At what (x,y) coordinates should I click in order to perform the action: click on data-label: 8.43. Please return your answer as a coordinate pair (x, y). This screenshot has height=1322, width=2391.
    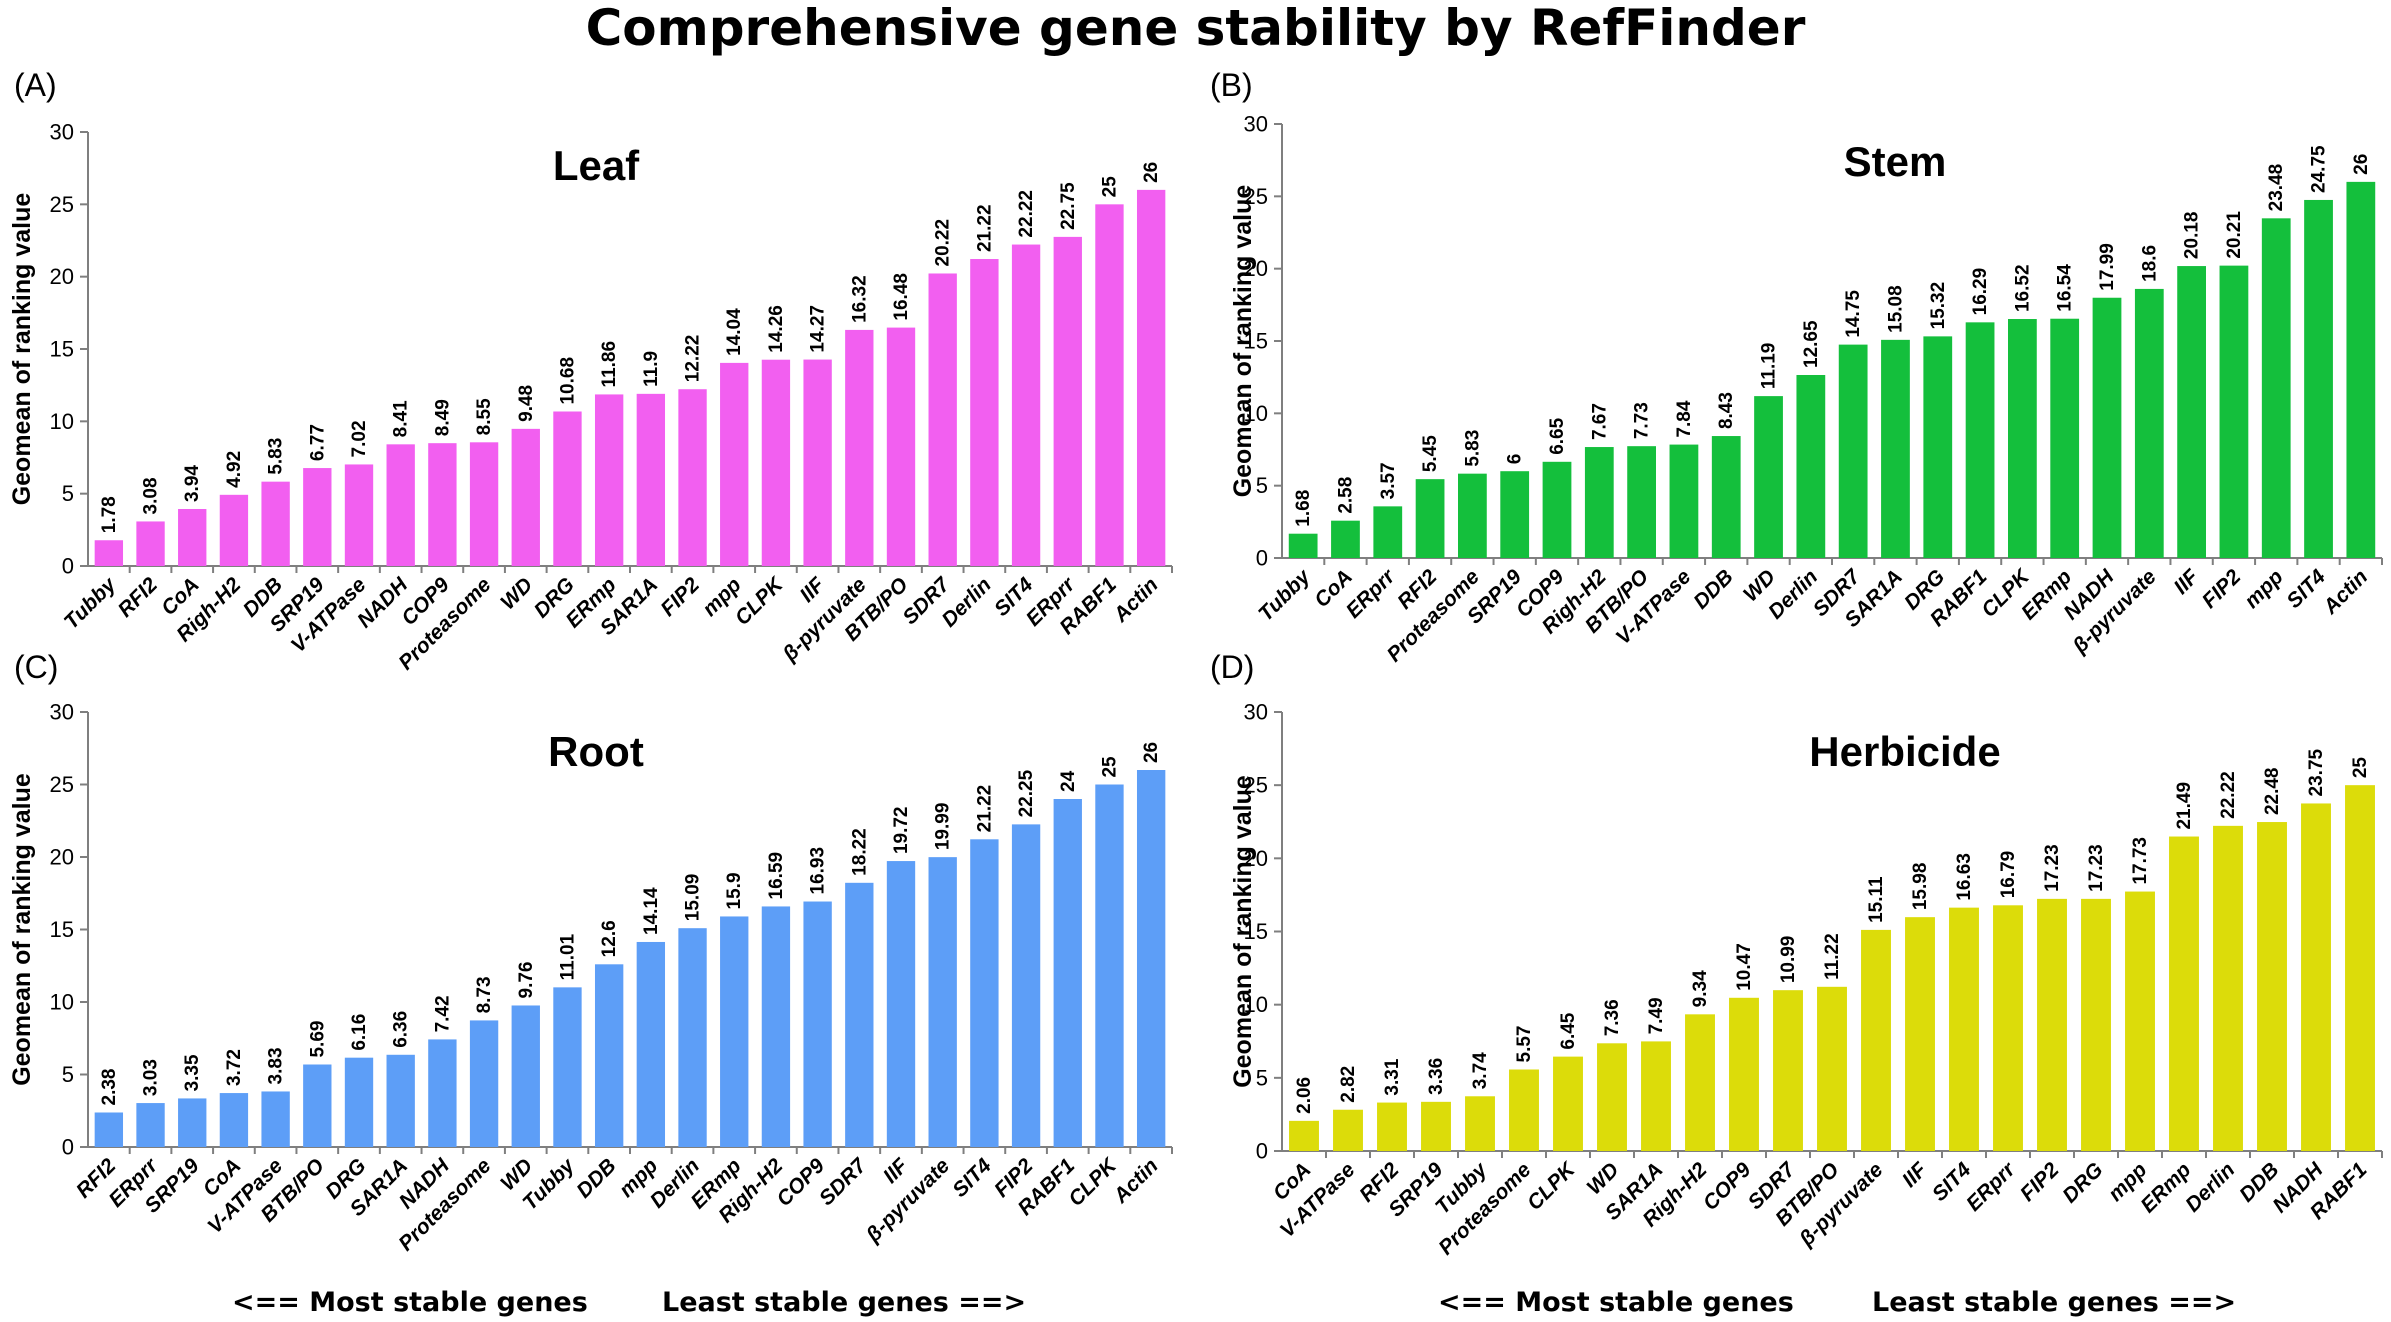
    Looking at the image, I should click on (1726, 410).